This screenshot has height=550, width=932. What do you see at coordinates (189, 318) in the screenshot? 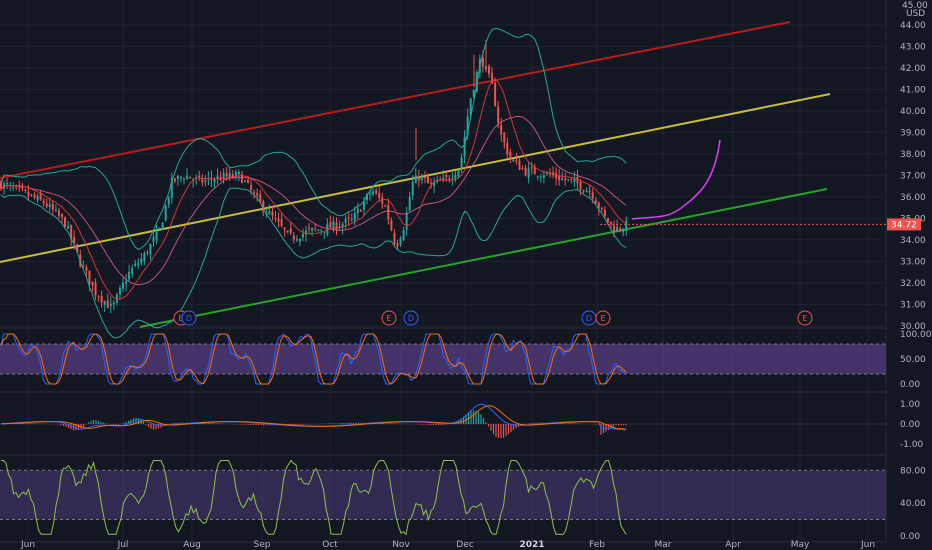
I see `event-marker: D` at bounding box center [189, 318].